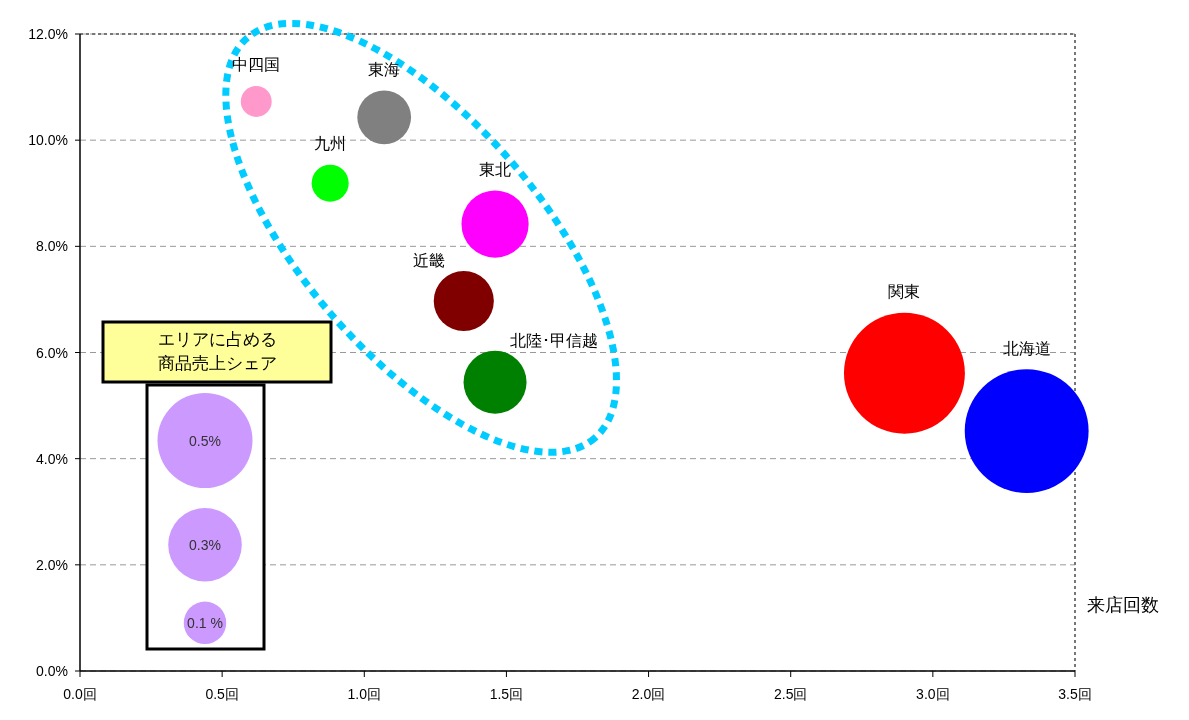  I want to click on x-tick-label: 2.5回, so click(790, 694).